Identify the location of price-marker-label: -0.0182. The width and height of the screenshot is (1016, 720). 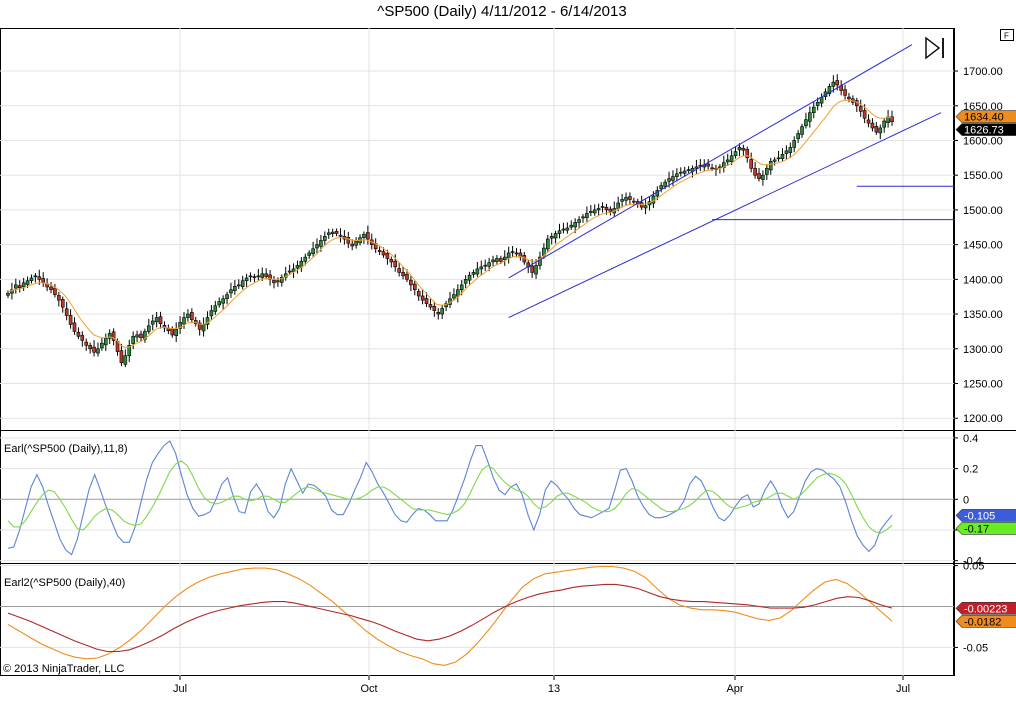
(982, 622).